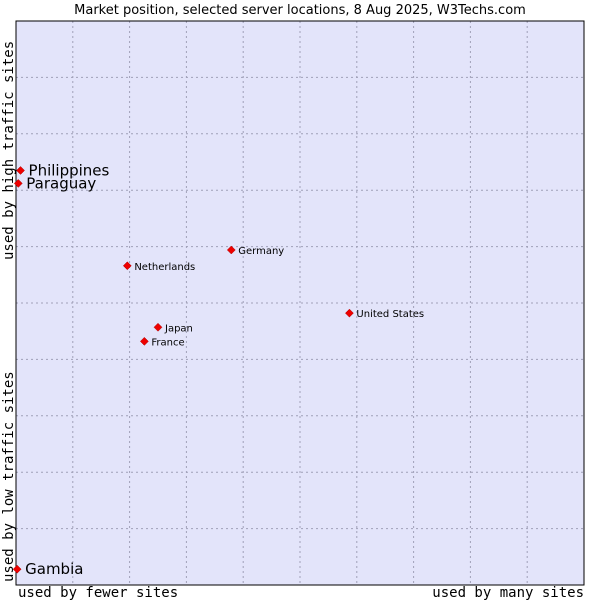  What do you see at coordinates (20, 170) in the screenshot?
I see `point-marker-philippines` at bounding box center [20, 170].